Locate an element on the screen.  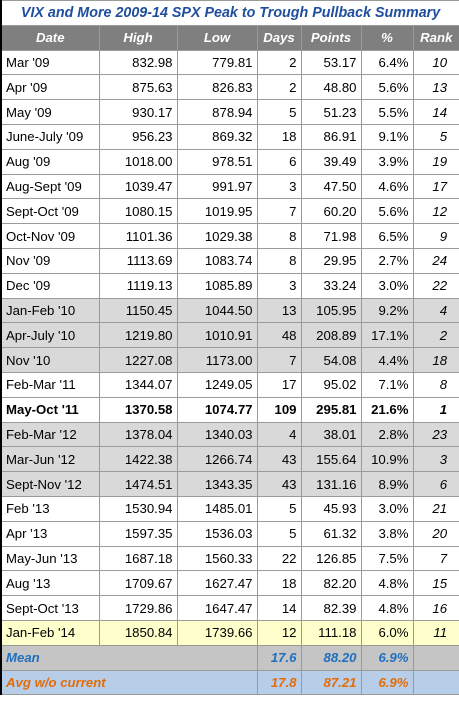
table-row: Feb-Mar '11 1344.07 1249.05 17 95.02 7.1% 8 is located at coordinates (229, 384).